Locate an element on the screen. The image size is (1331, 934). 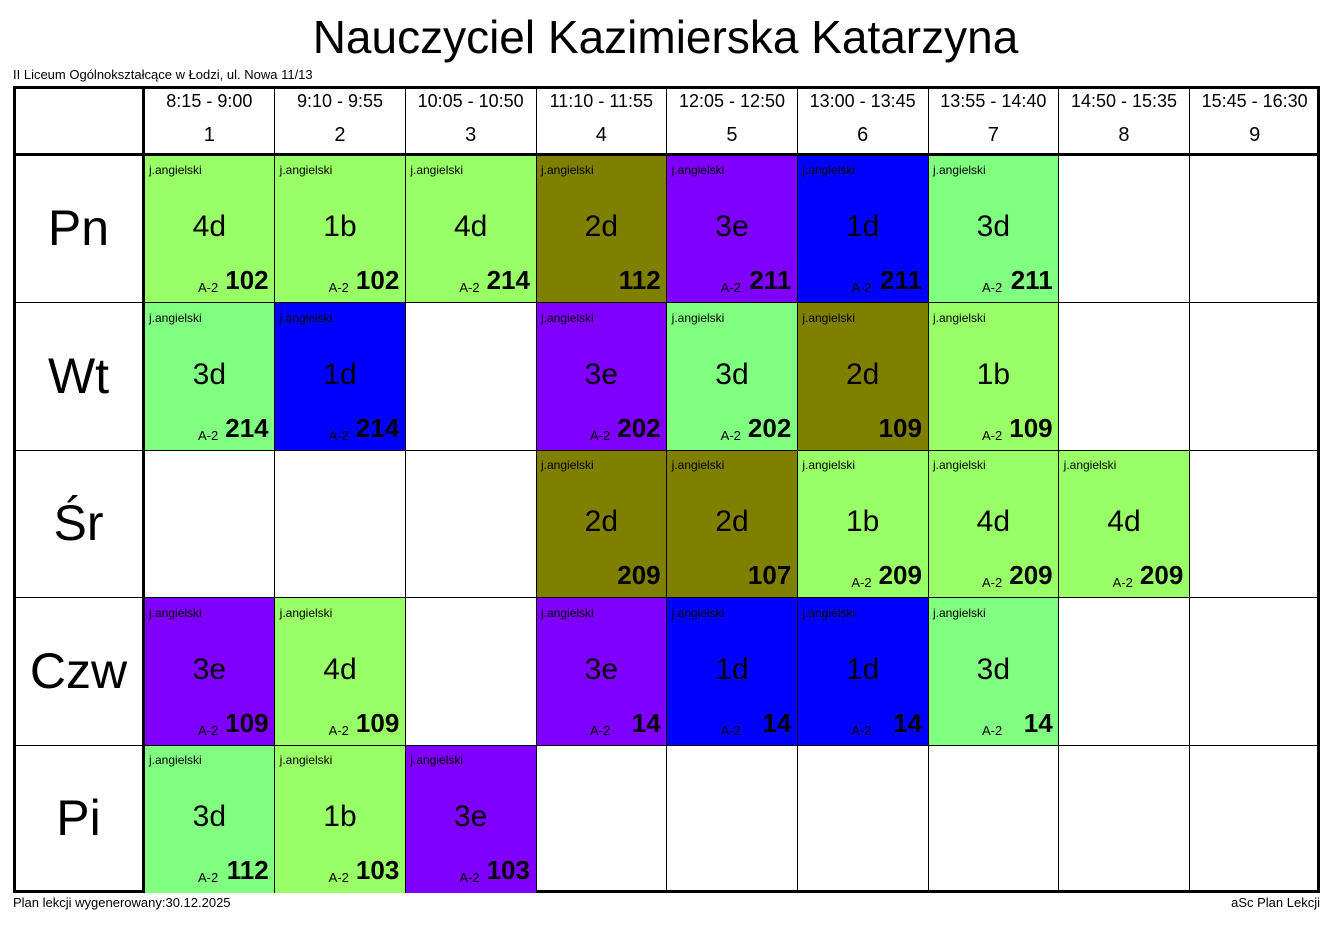
room: 214 is located at coordinates (247, 427).